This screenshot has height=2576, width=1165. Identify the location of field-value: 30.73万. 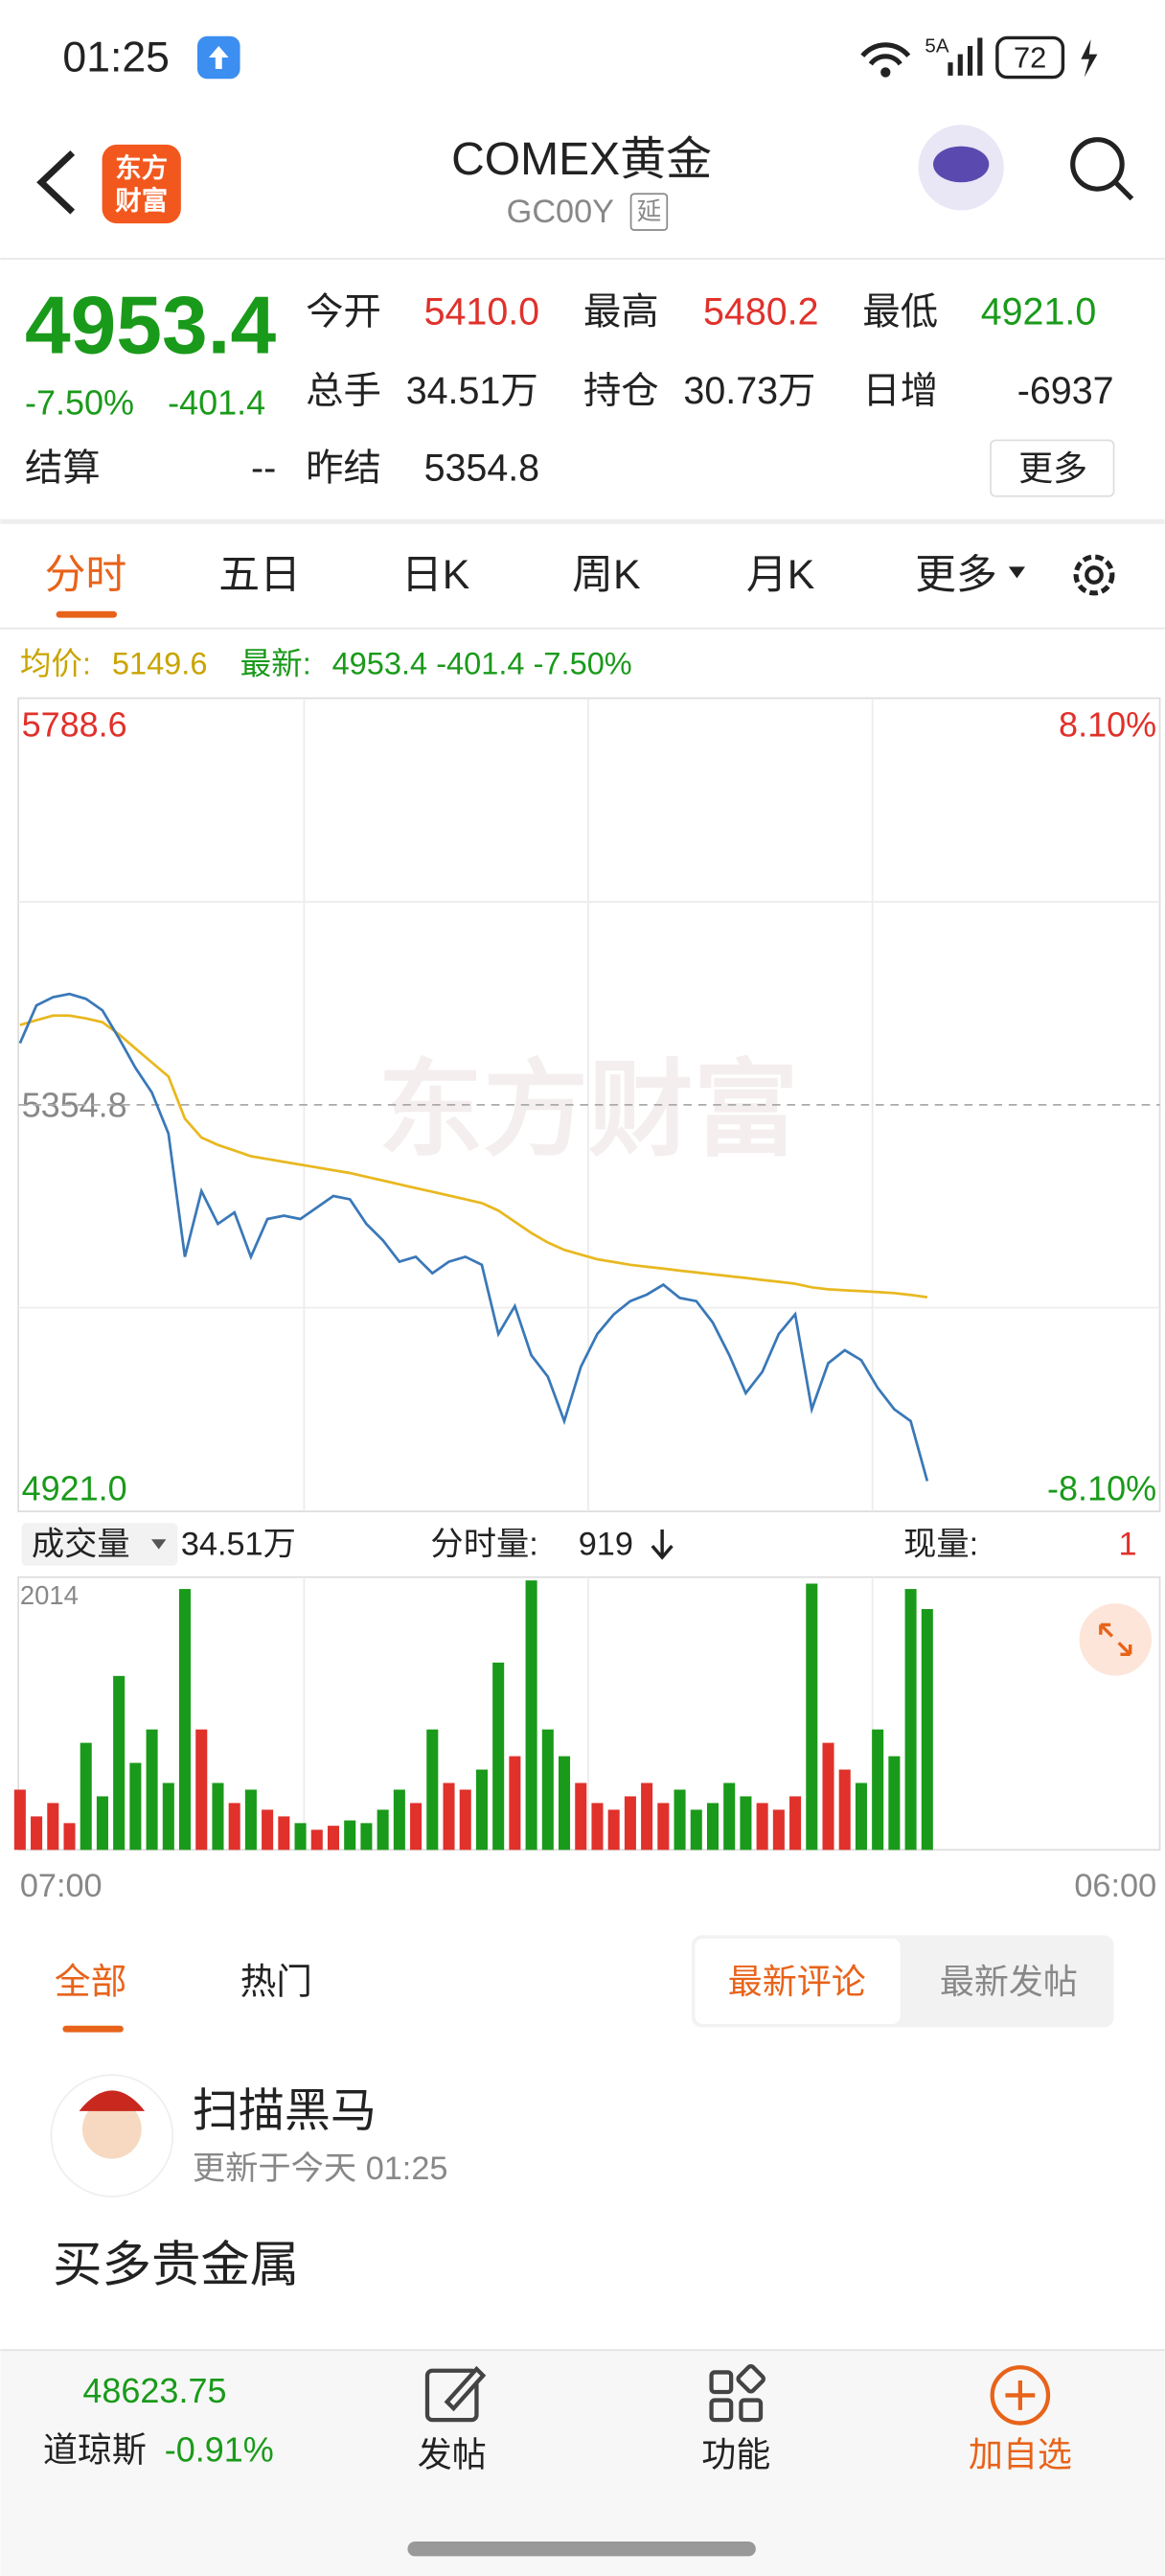
(749, 391).